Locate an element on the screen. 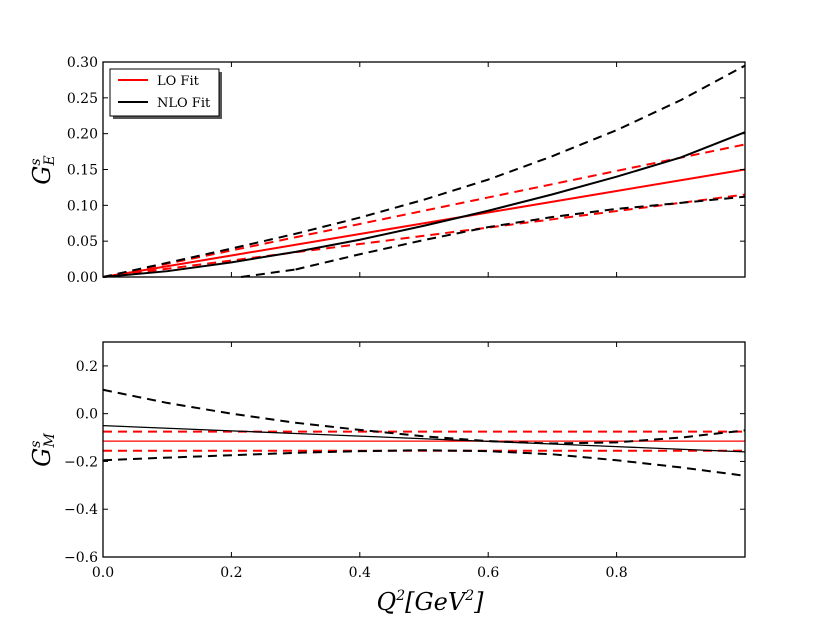 The height and width of the screenshot is (625, 830). legend-label-lo-fit: LO Fit is located at coordinates (178, 81).